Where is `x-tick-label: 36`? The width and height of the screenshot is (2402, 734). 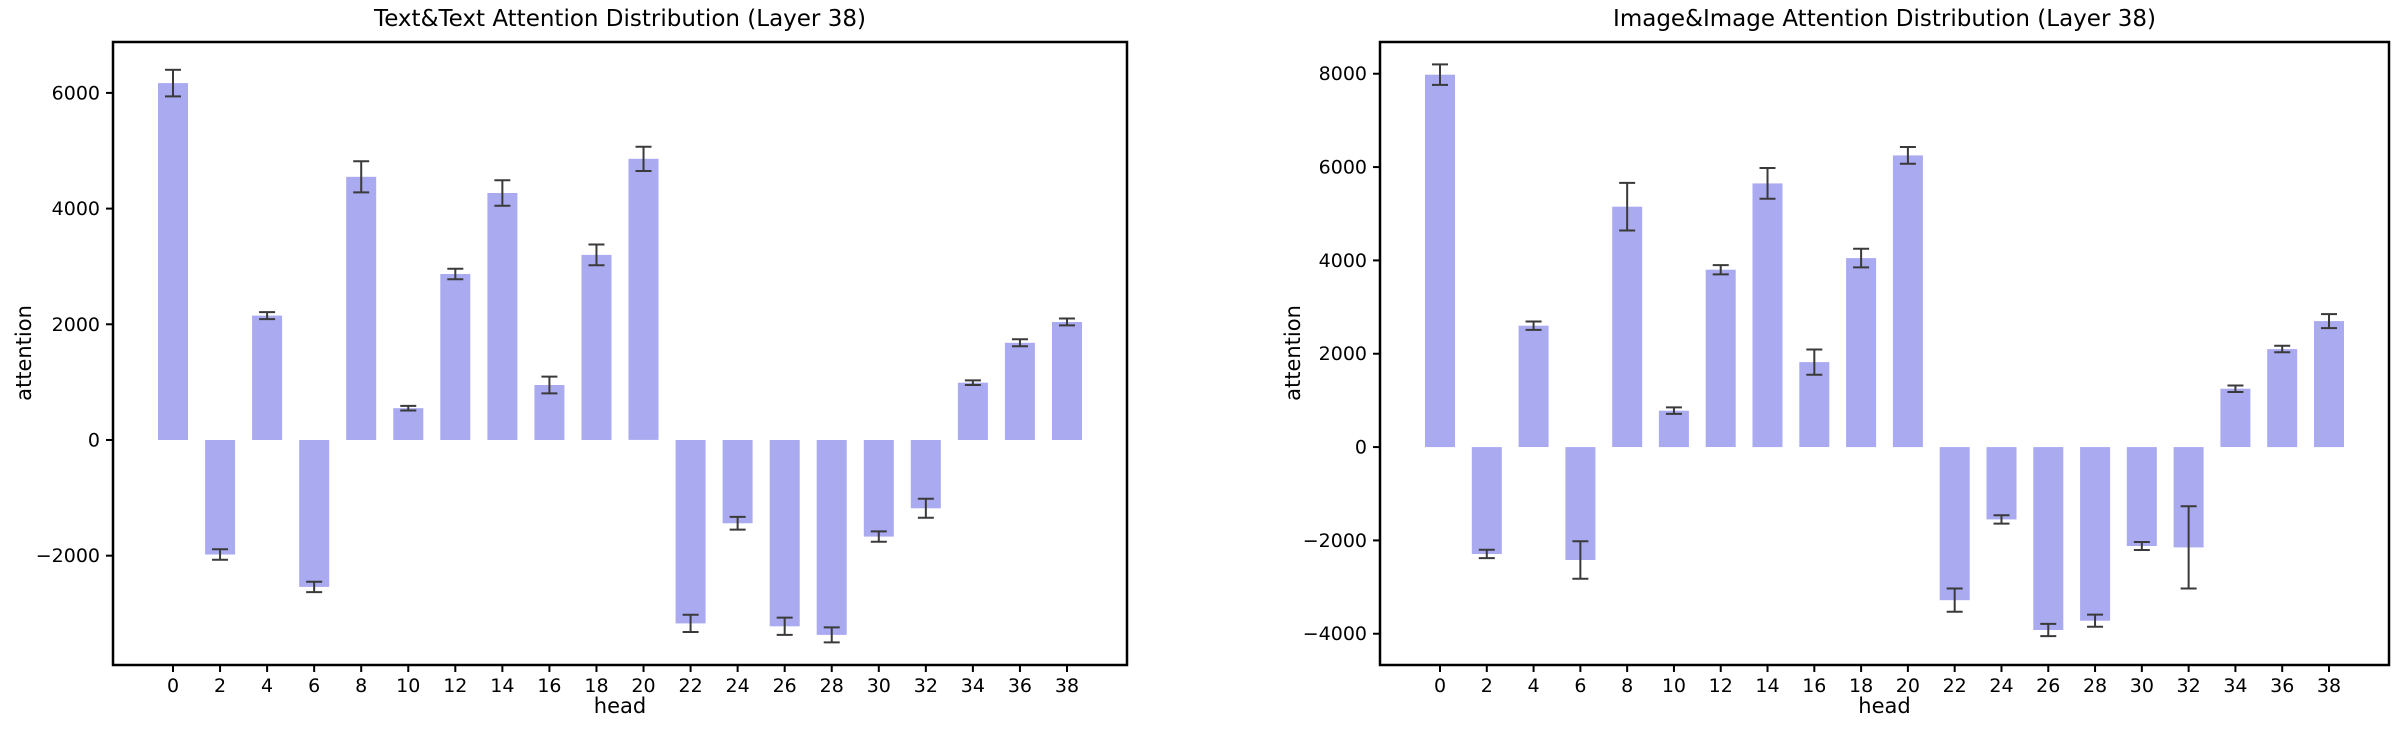 x-tick-label: 36 is located at coordinates (2282, 686).